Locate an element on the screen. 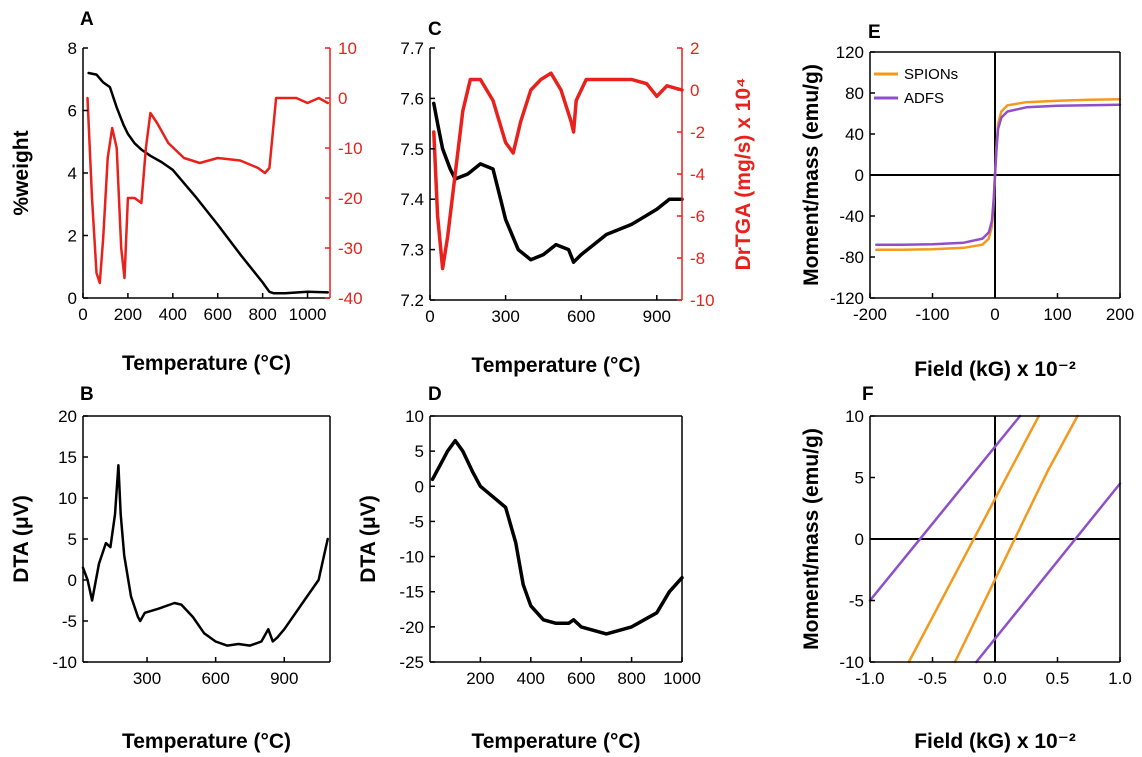 Image resolution: width=1142 pixels, height=757 pixels. x-tick-label: 0.0 is located at coordinates (995, 678).